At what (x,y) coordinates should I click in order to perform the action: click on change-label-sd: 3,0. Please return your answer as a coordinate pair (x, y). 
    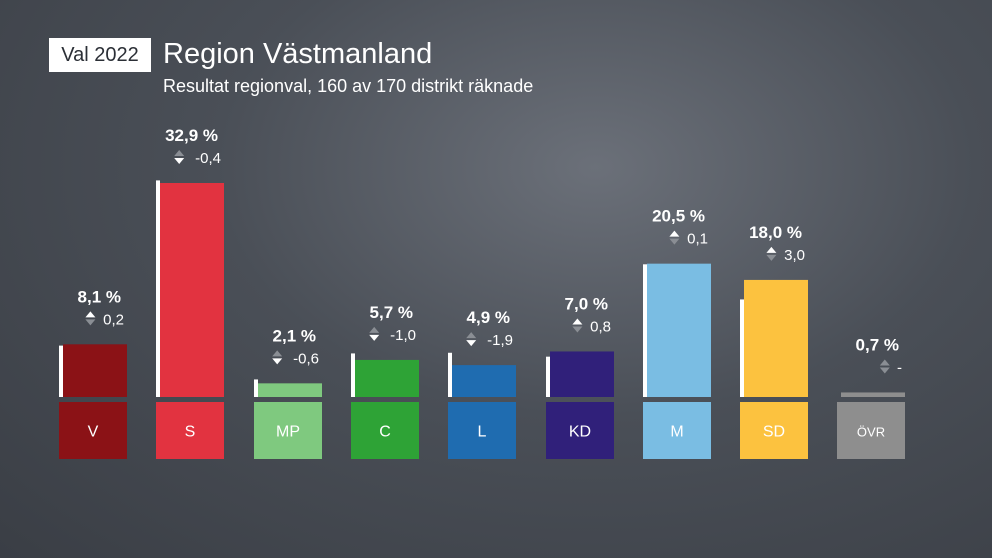
    Looking at the image, I should click on (794, 255).